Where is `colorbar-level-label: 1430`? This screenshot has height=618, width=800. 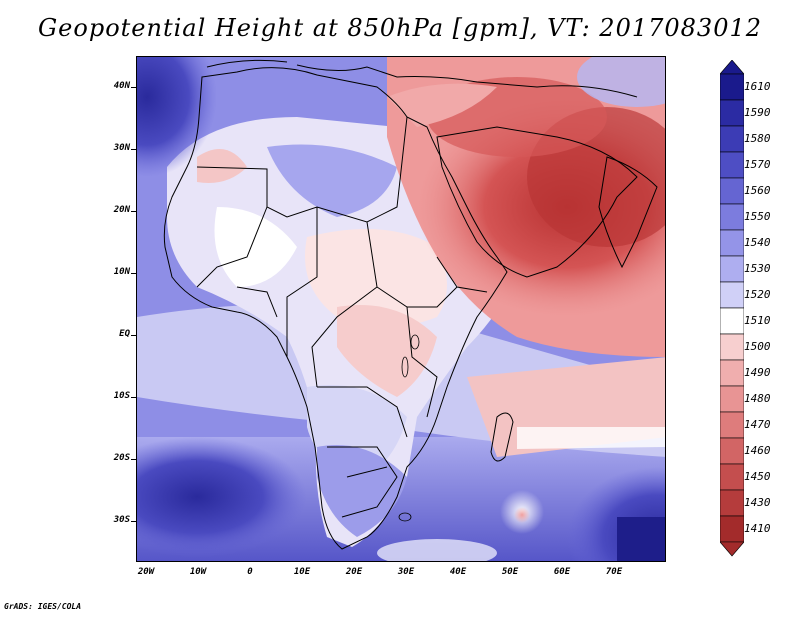
colorbar-level-label: 1430 is located at coordinates (757, 502).